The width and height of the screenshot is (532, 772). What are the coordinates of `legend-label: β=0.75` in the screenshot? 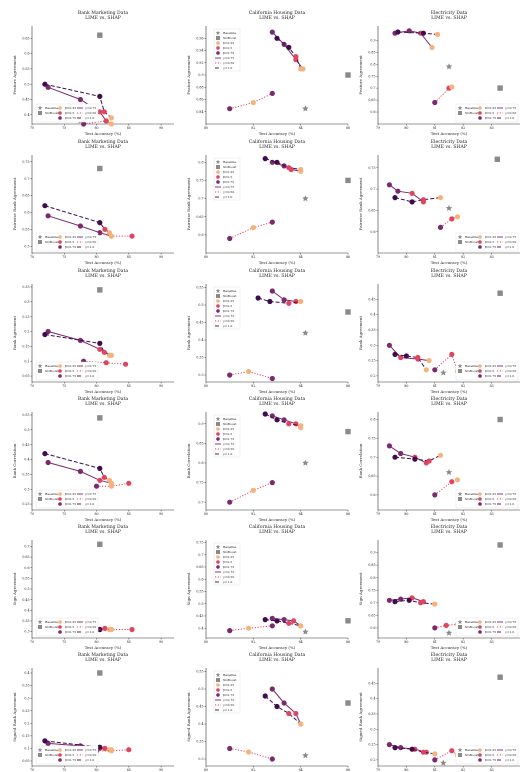 It's located at (70, 760).